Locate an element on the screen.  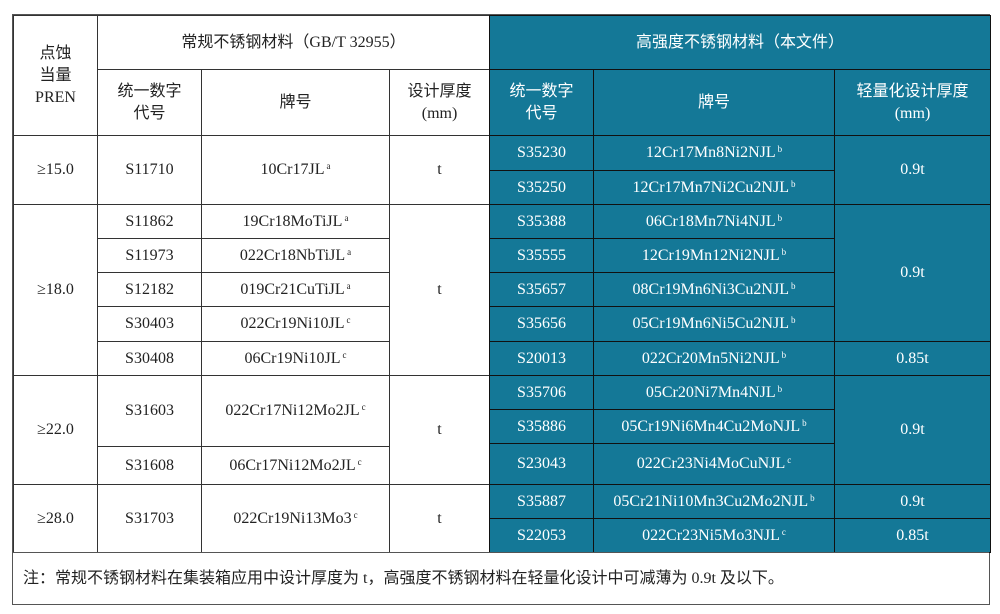
steel-grade: 06Cr17Ni12Mo2JL c is located at coordinates (295, 465).